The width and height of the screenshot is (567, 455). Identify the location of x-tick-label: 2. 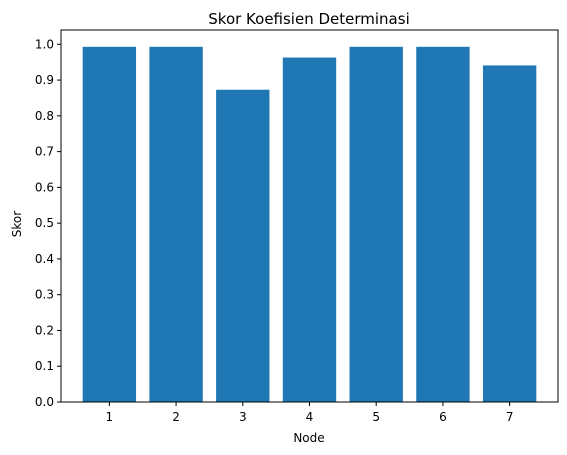
(176, 417).